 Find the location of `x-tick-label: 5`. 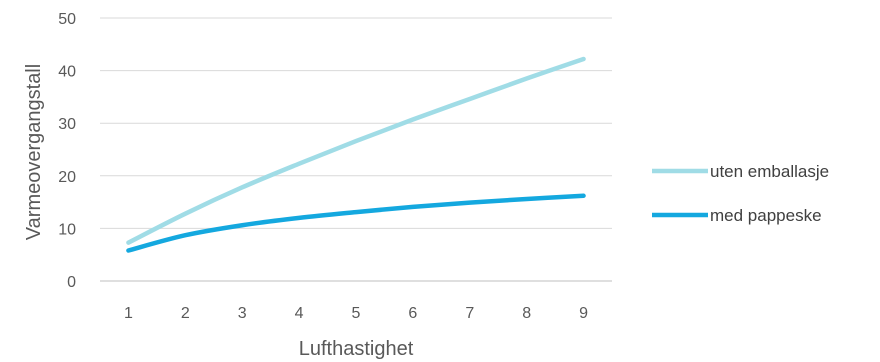

x-tick-label: 5 is located at coordinates (356, 313).